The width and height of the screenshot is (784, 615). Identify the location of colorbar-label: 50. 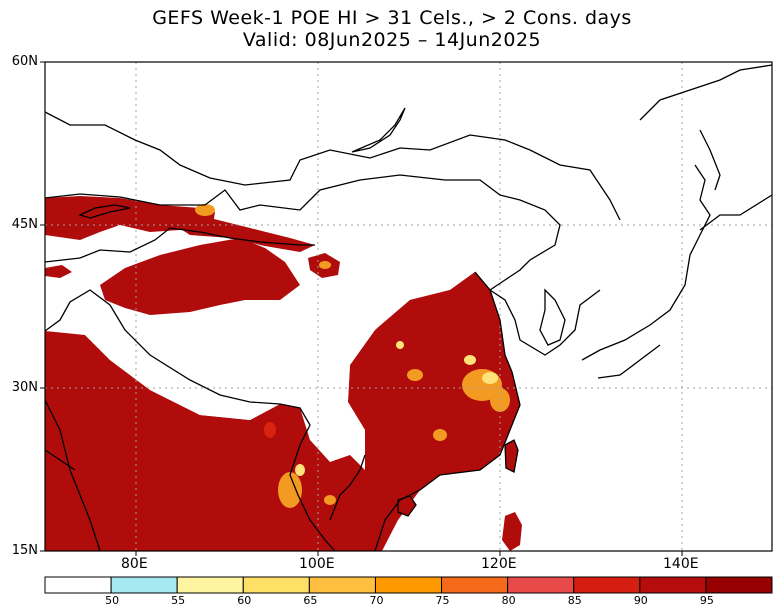
(112, 600).